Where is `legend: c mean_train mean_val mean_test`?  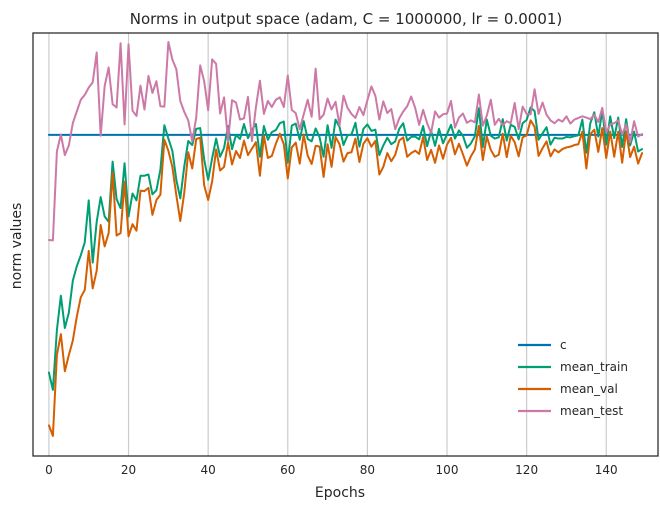
legend: c mean_train mean_val mean_test is located at coordinates (573, 378).